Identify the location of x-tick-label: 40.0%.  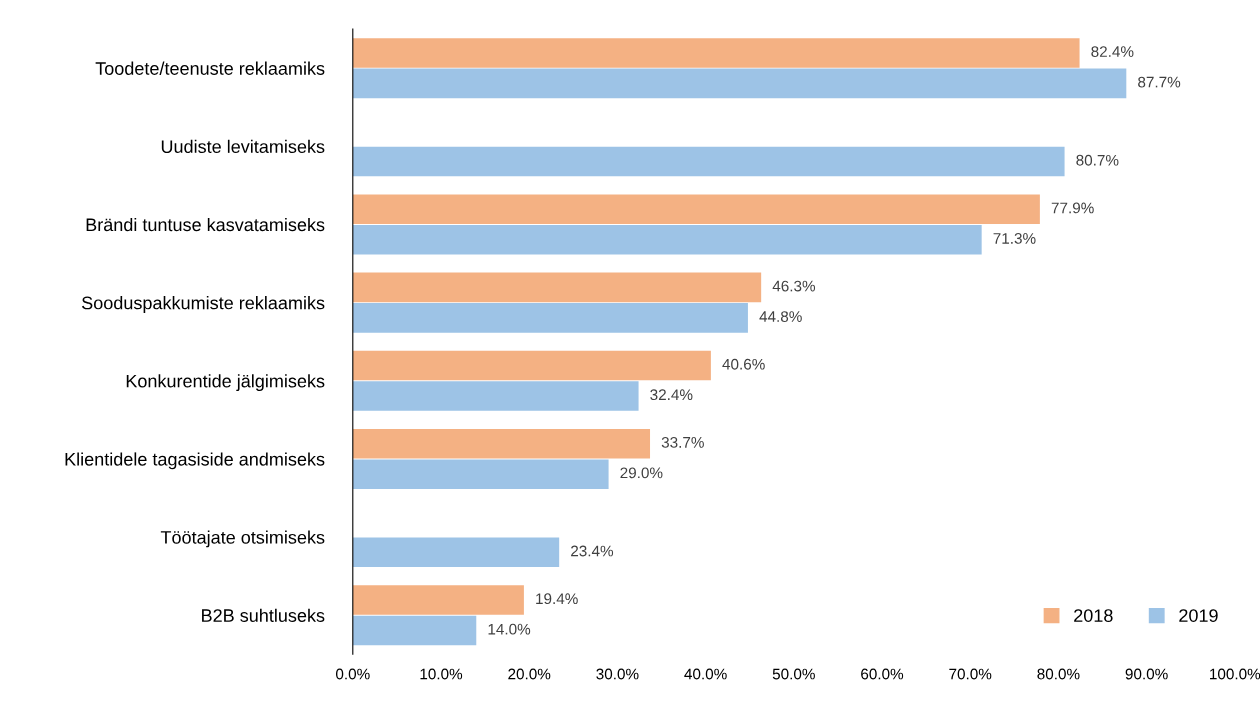
(705, 674).